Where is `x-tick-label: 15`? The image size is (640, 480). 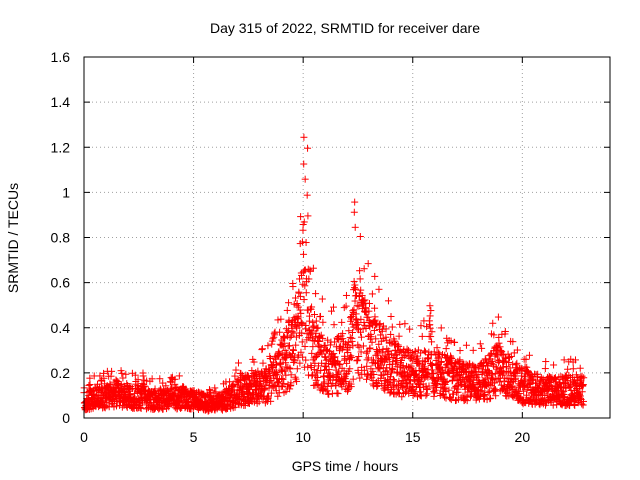 x-tick-label: 15 is located at coordinates (413, 437).